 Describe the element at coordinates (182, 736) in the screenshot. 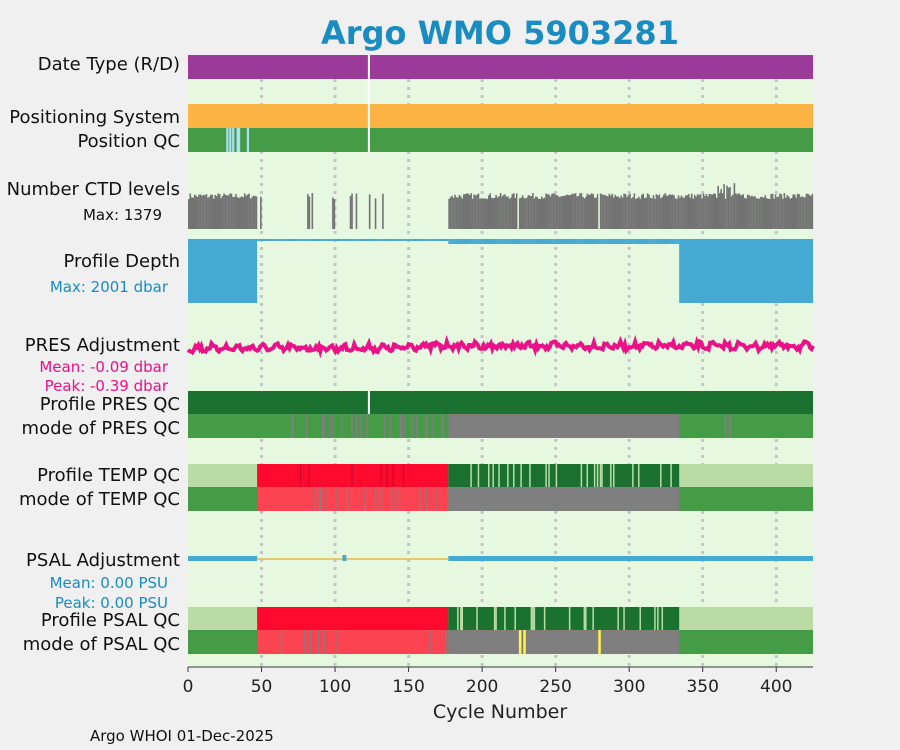

I see `footer-credit: Argo WHOI 01-Dec-2025` at that location.